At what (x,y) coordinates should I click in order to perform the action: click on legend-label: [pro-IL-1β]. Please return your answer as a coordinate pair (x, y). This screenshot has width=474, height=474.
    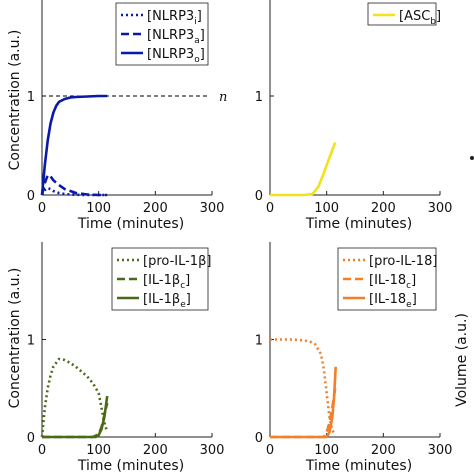
    Looking at the image, I should click on (177, 261).